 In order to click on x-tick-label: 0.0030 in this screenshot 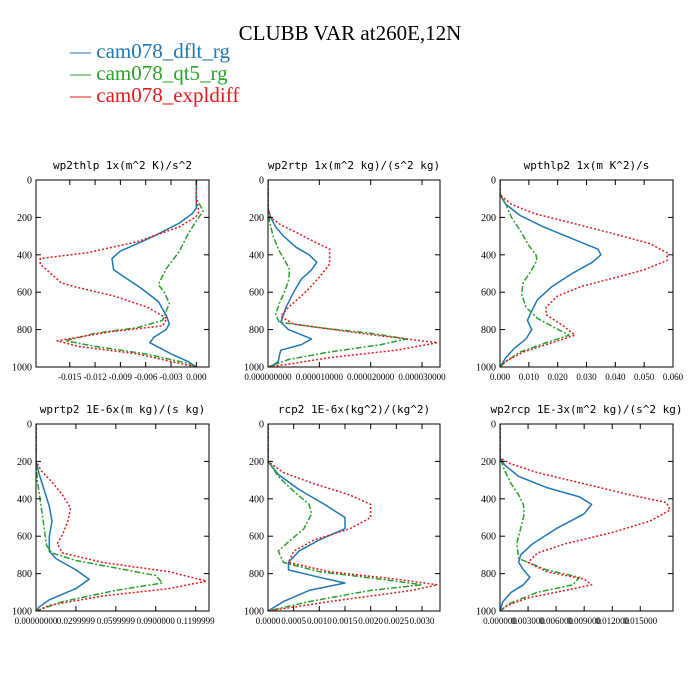, I will do `click(422, 621)`.